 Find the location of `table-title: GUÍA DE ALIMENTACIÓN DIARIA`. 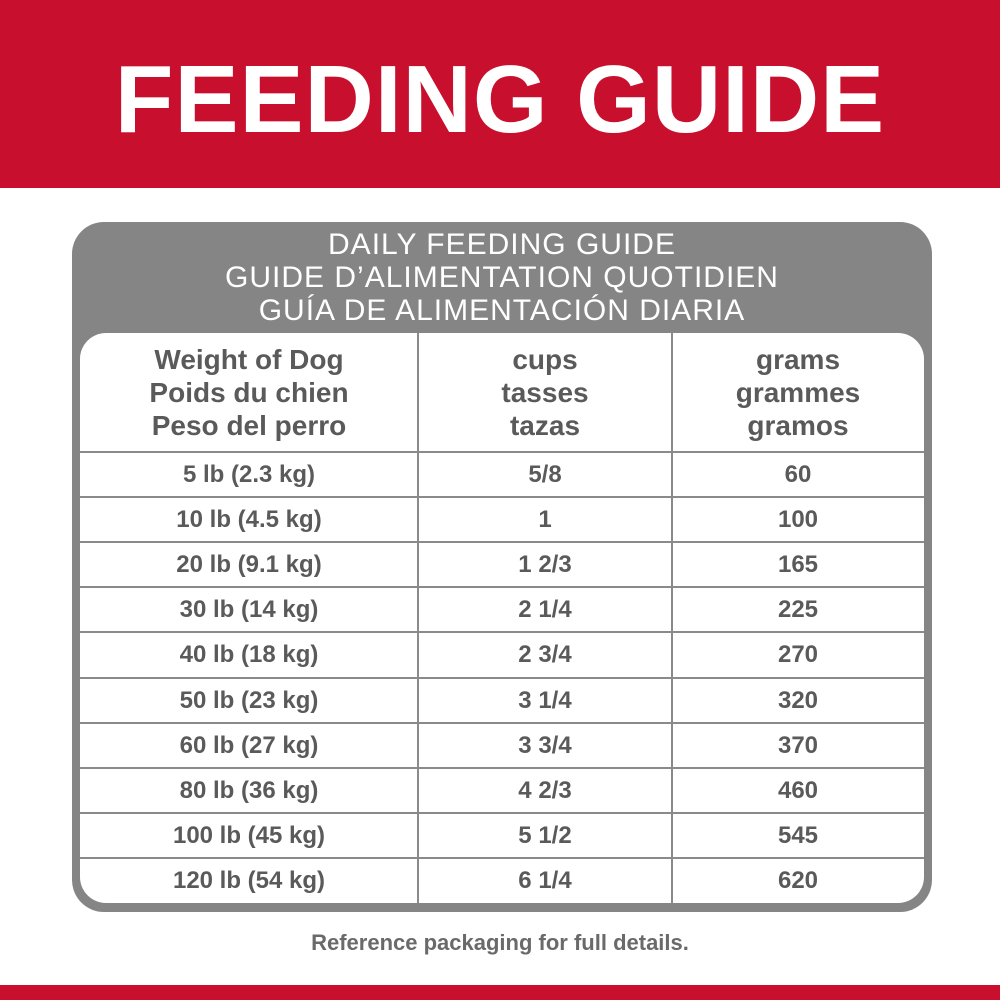

table-title: GUÍA DE ALIMENTACIÓN DIARIA is located at coordinates (502, 310).